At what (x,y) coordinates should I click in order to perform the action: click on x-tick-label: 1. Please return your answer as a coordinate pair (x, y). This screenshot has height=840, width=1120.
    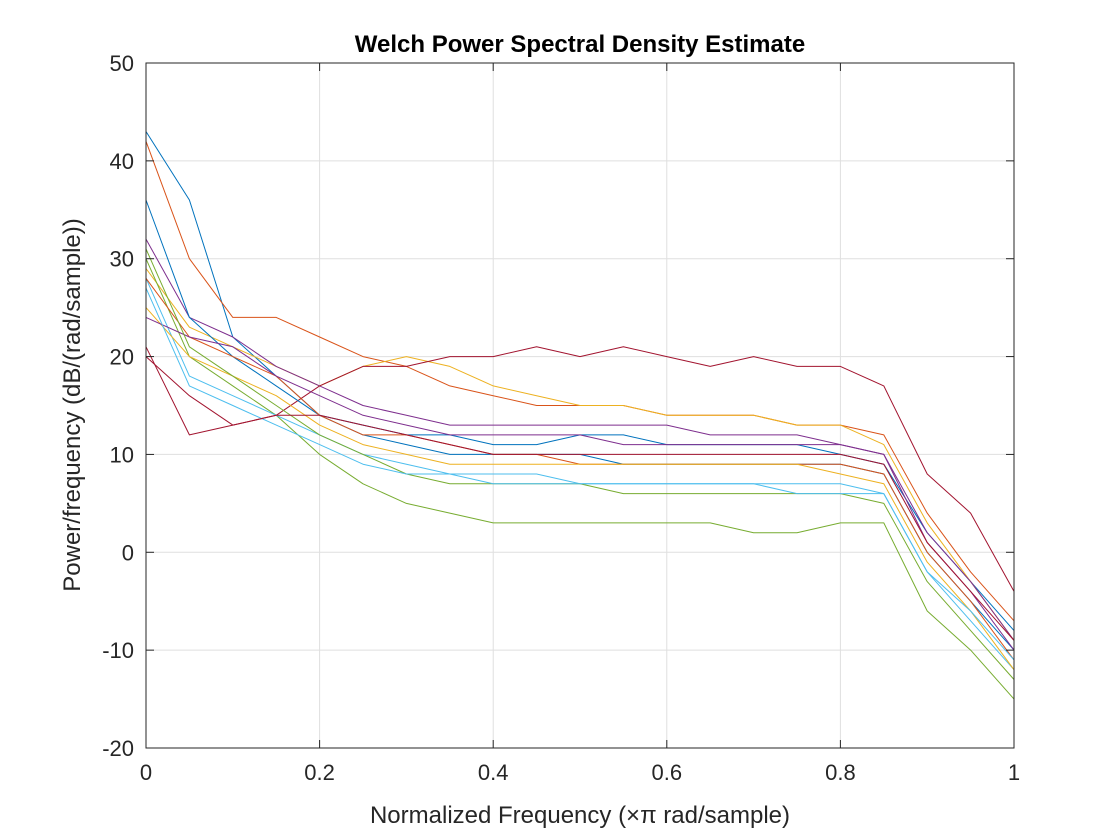
    Looking at the image, I should click on (1014, 772).